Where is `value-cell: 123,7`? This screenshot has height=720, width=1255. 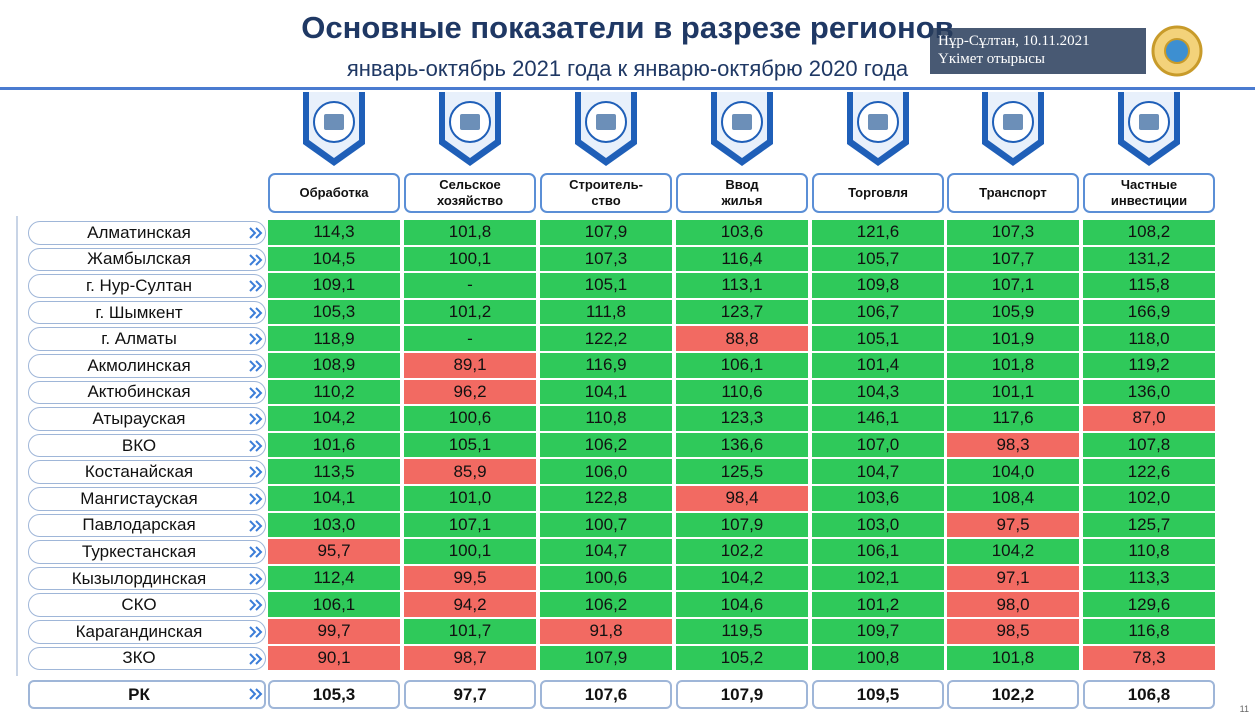 value-cell: 123,7 is located at coordinates (742, 312).